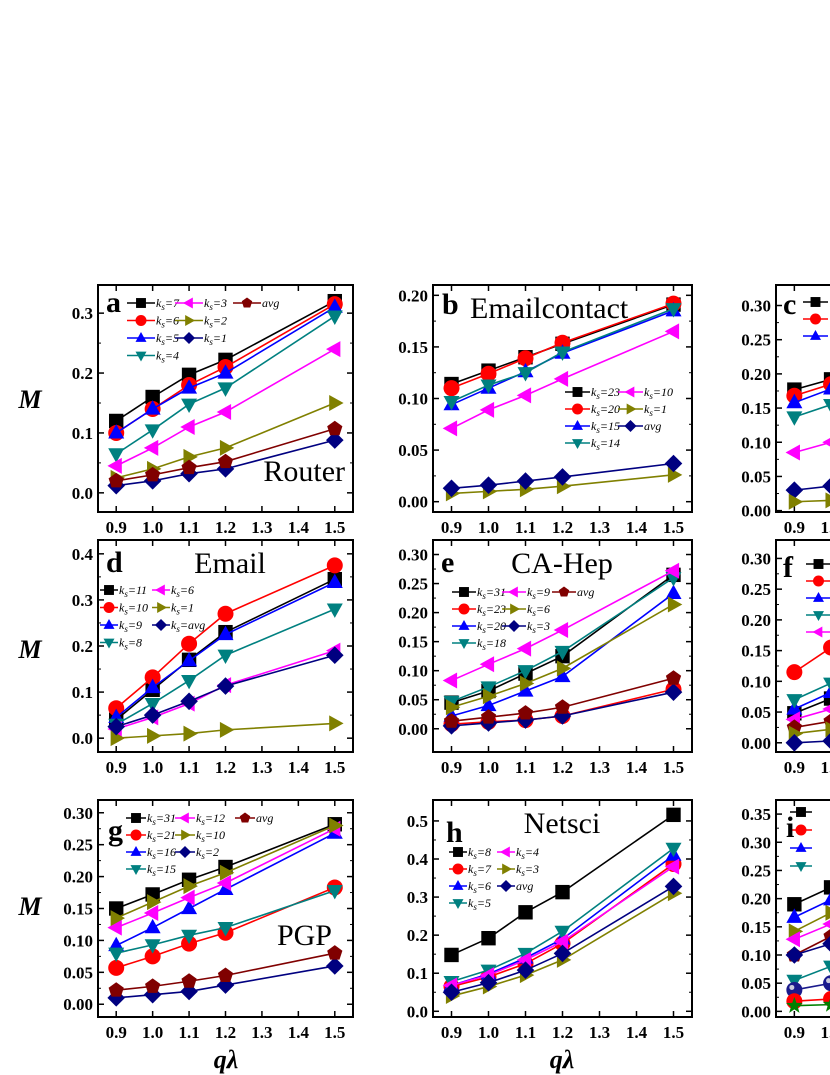 The image size is (830, 1075). What do you see at coordinates (124, 609) in the screenshot?
I see `legend-item: ks=10` at bounding box center [124, 609].